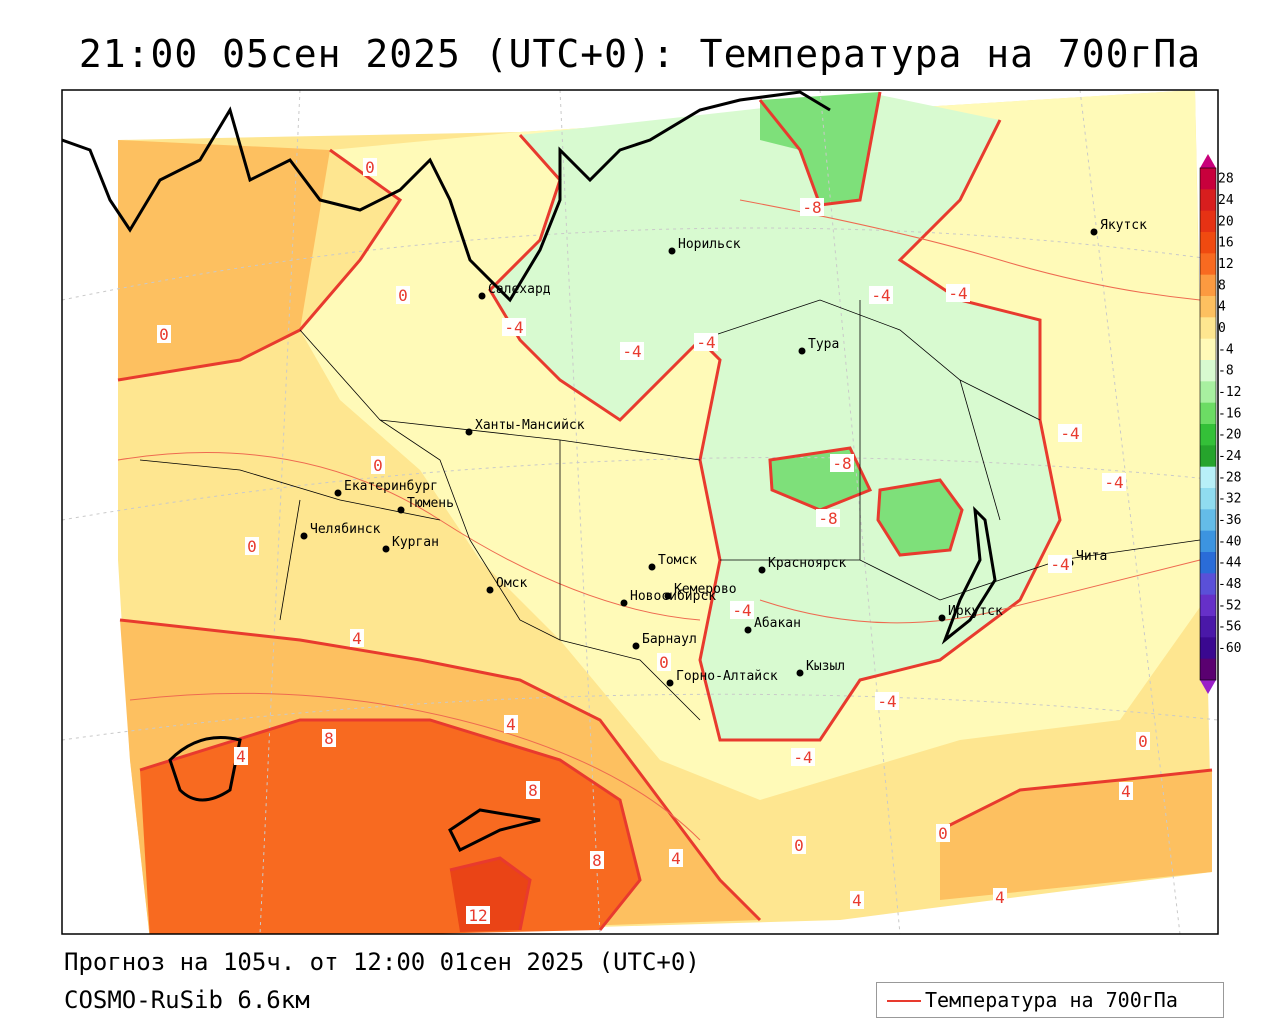  I want to click on city-label: Тюмень, so click(430, 503).